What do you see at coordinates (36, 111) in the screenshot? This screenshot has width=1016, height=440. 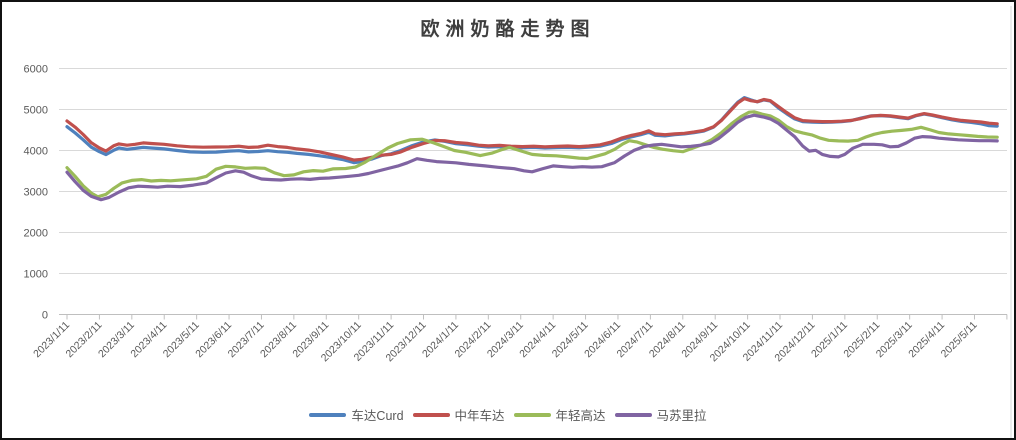 I see `y-axis-tick-label-5000: 5000` at bounding box center [36, 111].